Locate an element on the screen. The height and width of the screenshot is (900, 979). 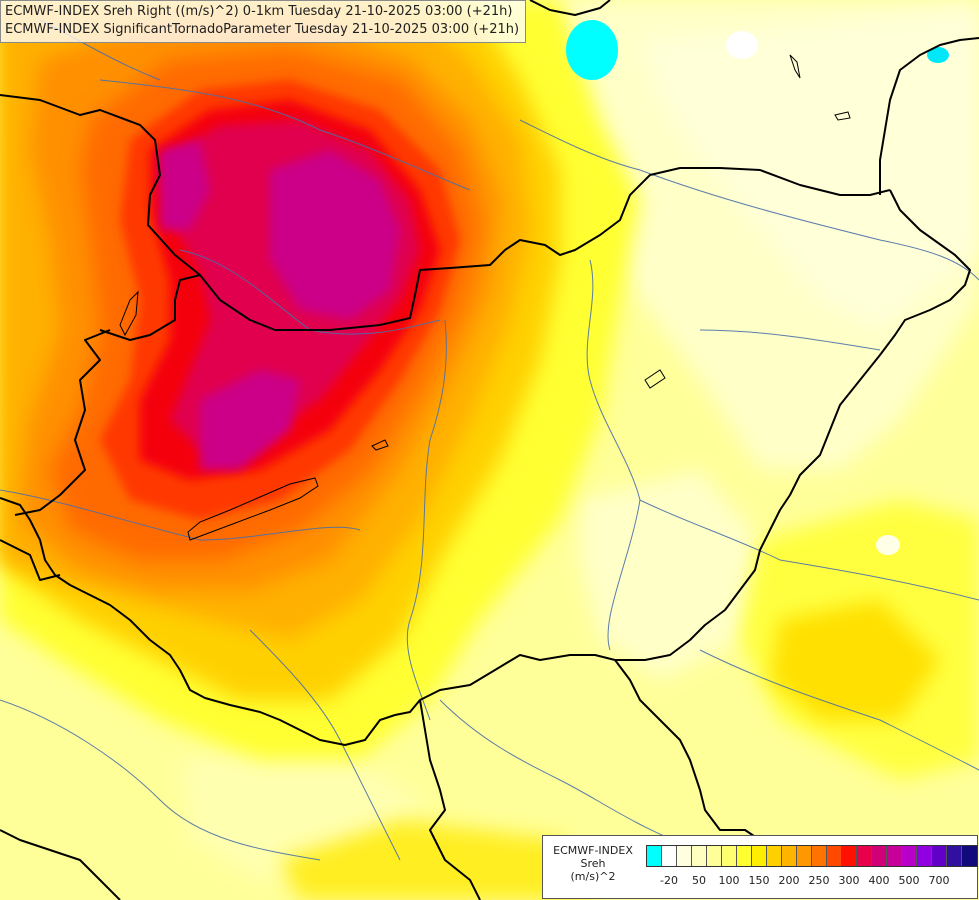
legend-color-scale is located at coordinates (812, 856).